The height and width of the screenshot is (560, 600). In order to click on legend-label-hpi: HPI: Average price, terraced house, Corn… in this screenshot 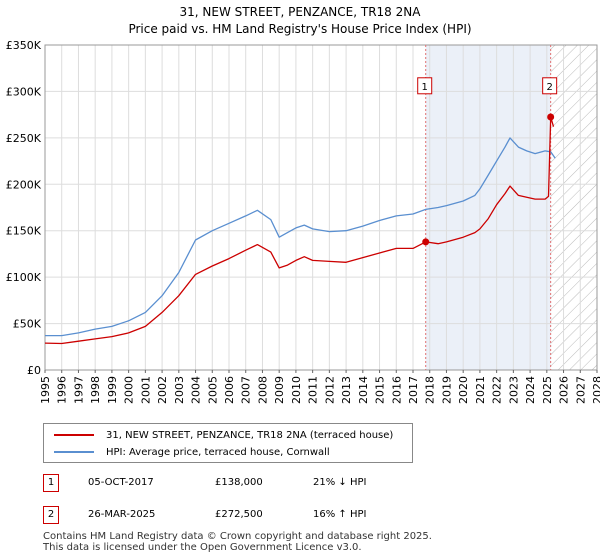, I will do `click(218, 452)`.